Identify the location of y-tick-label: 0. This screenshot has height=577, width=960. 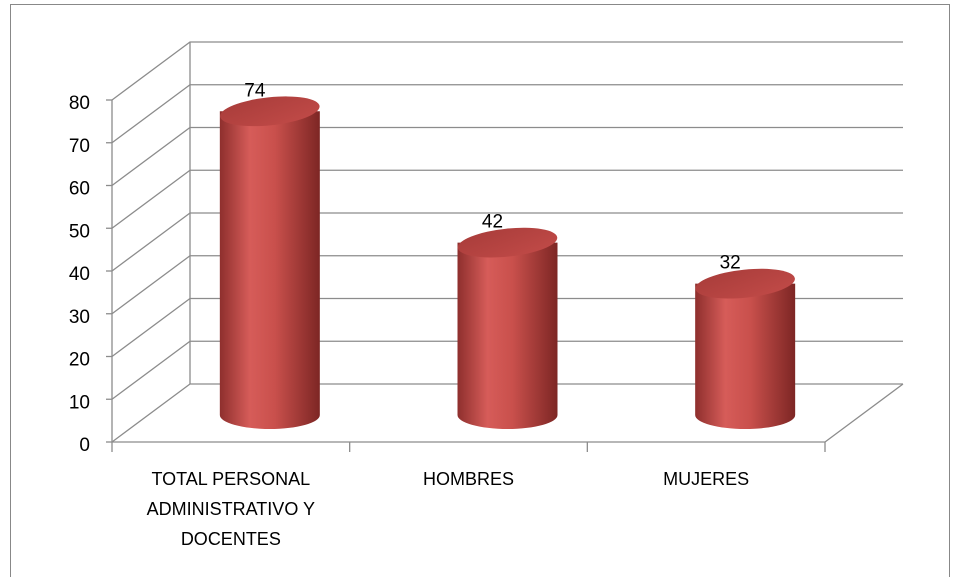
(84, 445).